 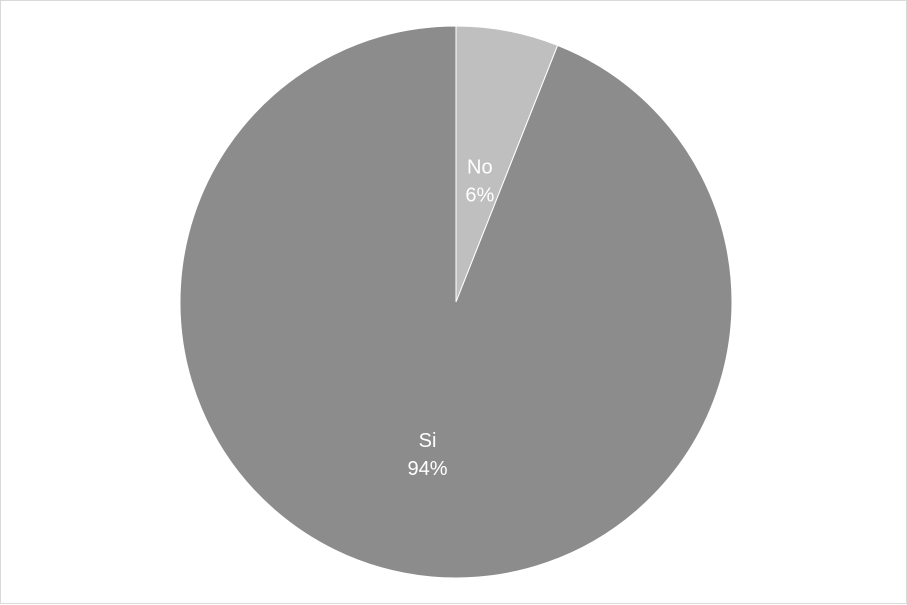 I want to click on slice-label-name-no: No, so click(x=480, y=167).